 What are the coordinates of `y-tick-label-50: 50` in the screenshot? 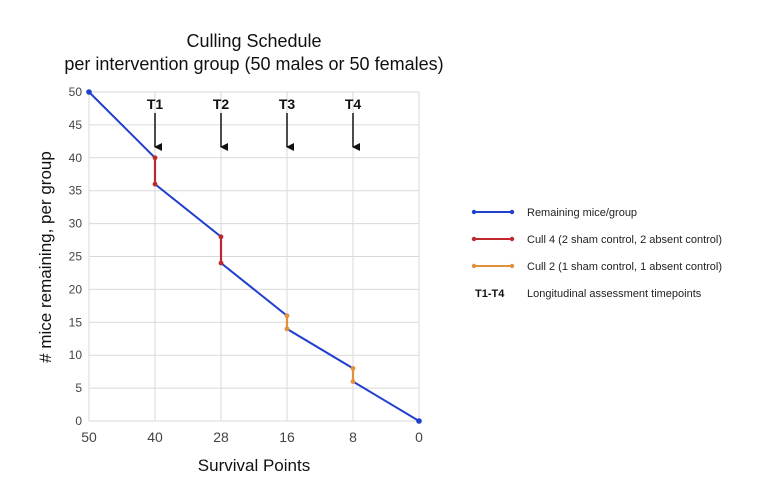 It's located at (76, 92).